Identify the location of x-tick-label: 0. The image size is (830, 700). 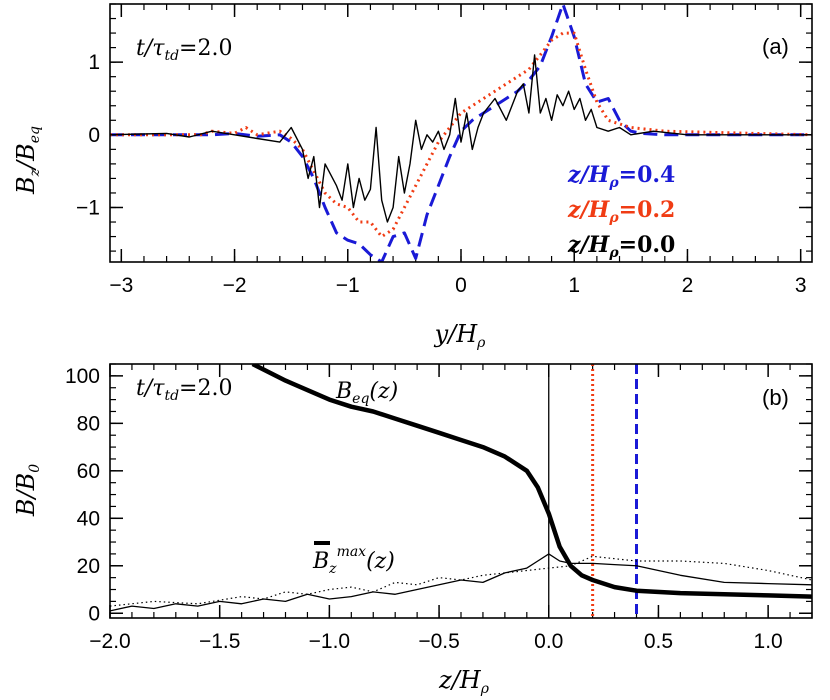
(461, 285).